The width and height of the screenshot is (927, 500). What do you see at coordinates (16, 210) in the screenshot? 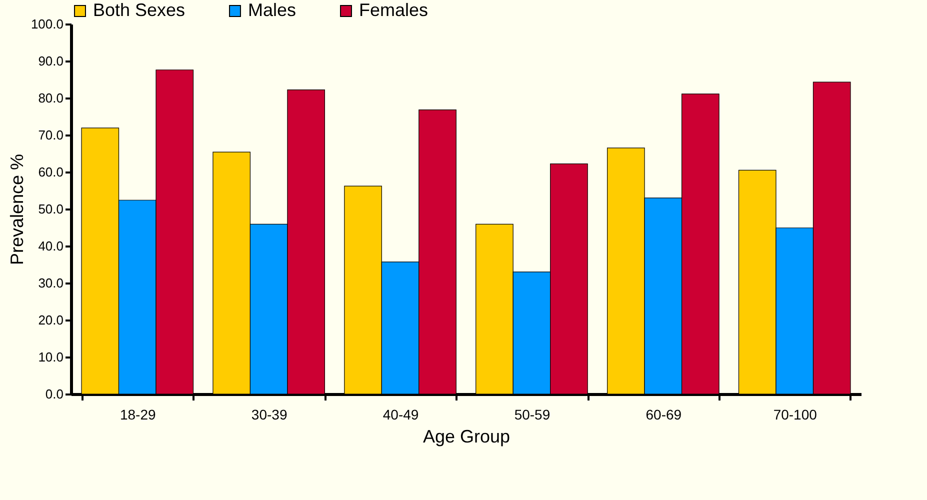
I see `y-axis-title: Prevalence %` at bounding box center [16, 210].